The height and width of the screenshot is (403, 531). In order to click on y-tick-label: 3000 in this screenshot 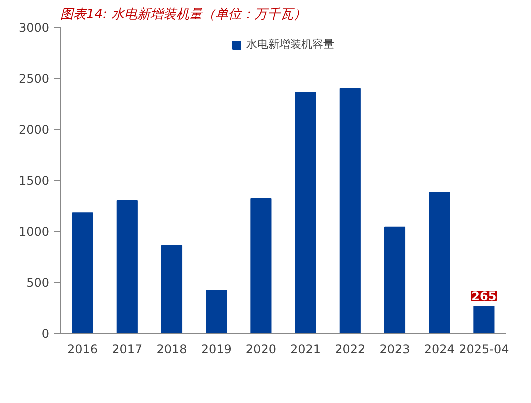, I will do `click(34, 28)`.